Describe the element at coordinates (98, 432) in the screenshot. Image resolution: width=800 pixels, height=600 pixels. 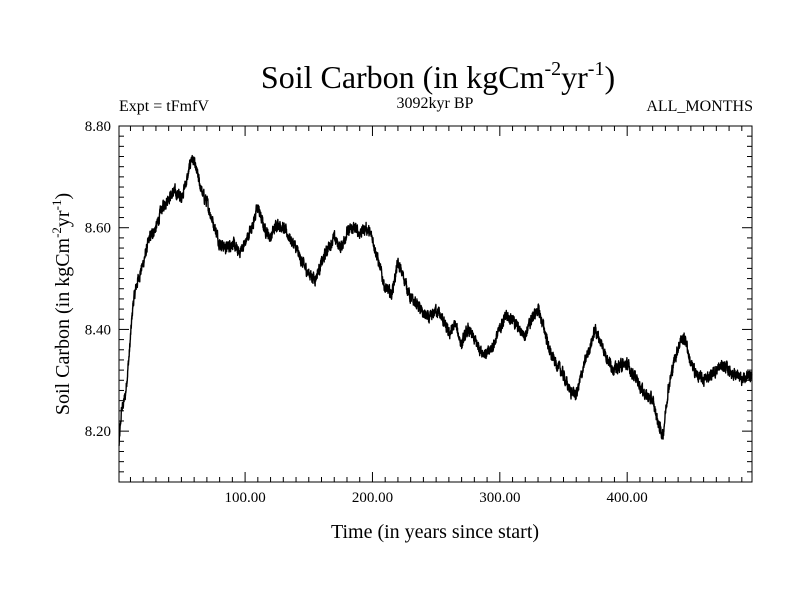
I see `y-tick-label: 8.20` at that location.